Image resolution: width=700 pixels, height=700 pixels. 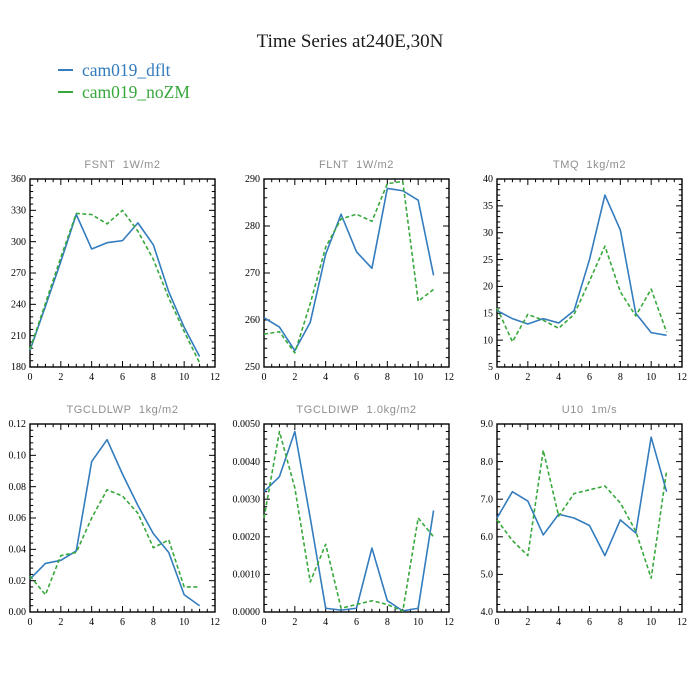 I want to click on y-tick-label: 280, so click(x=252, y=226).